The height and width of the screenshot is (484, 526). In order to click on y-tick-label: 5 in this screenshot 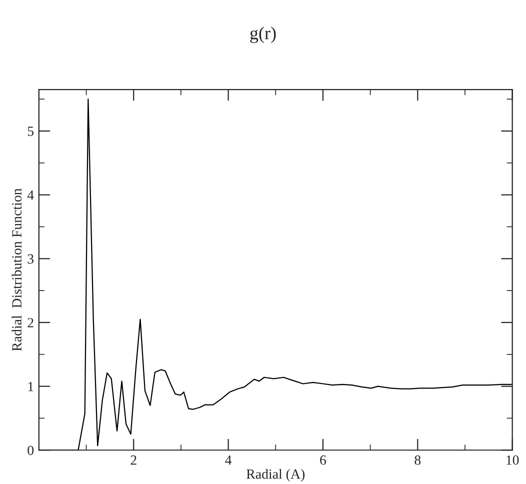, I will do `click(31, 131)`.